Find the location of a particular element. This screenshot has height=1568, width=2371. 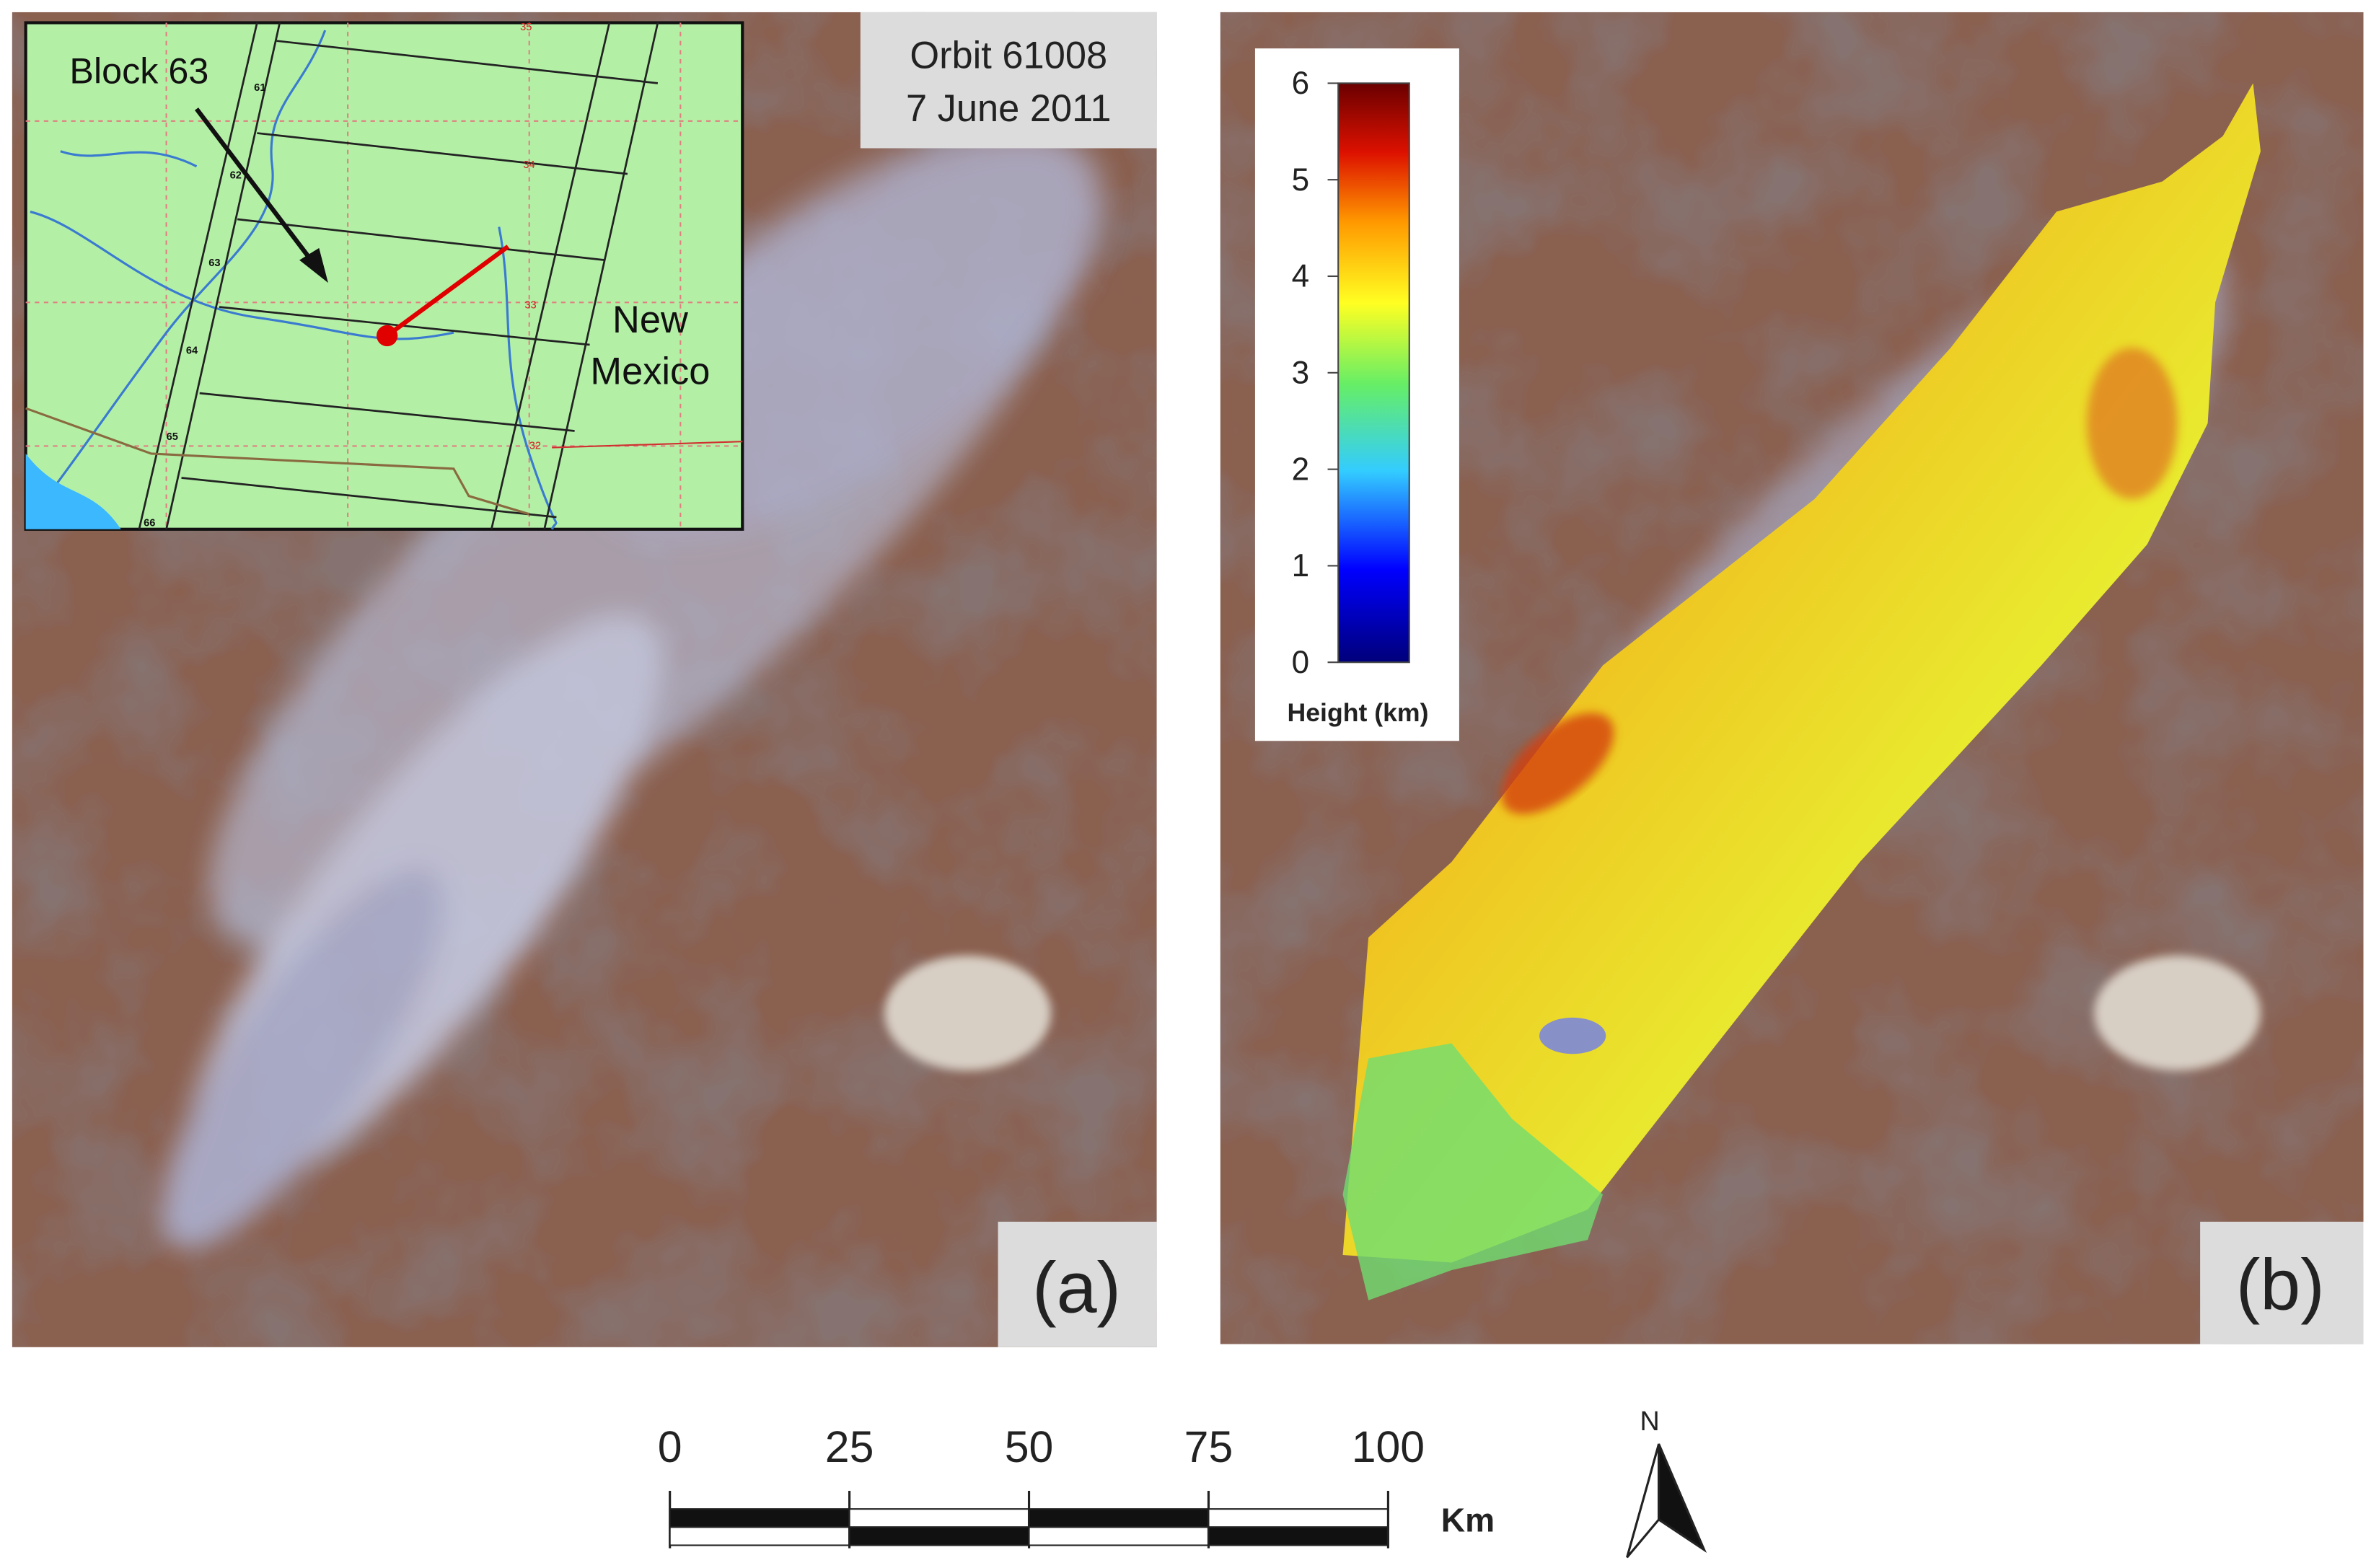

block-number: 62 is located at coordinates (236, 175).